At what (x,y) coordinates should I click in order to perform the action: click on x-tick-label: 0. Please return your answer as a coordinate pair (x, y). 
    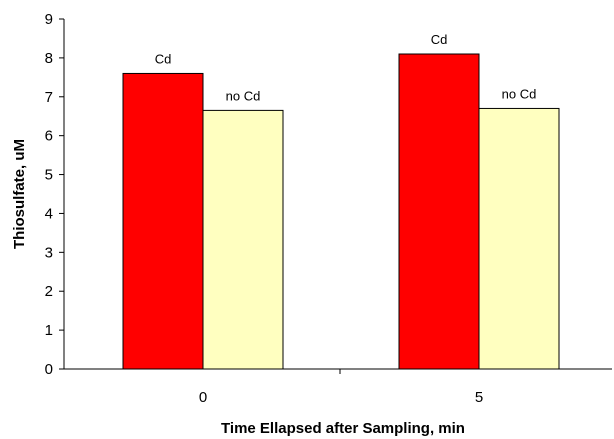
    Looking at the image, I should click on (203, 397).